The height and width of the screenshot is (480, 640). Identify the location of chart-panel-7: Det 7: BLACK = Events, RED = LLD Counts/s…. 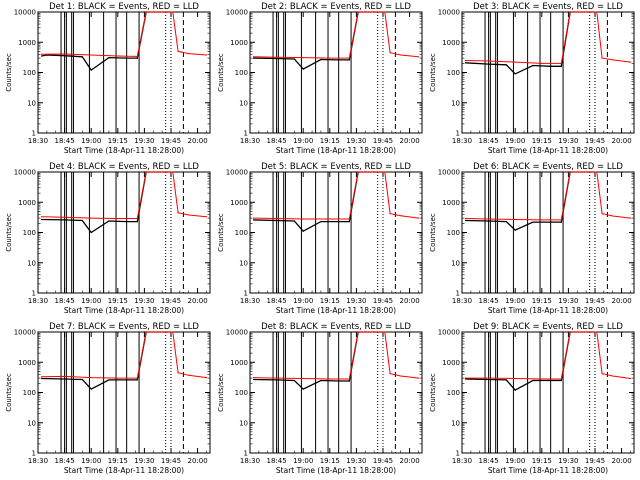
(108, 398).